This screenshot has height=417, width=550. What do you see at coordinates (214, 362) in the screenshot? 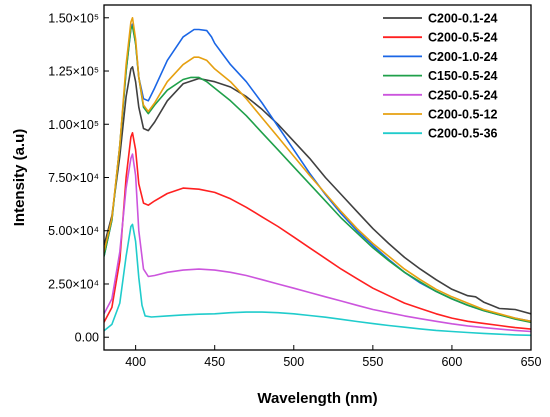
I see `x-tick-label: 450` at bounding box center [214, 362].